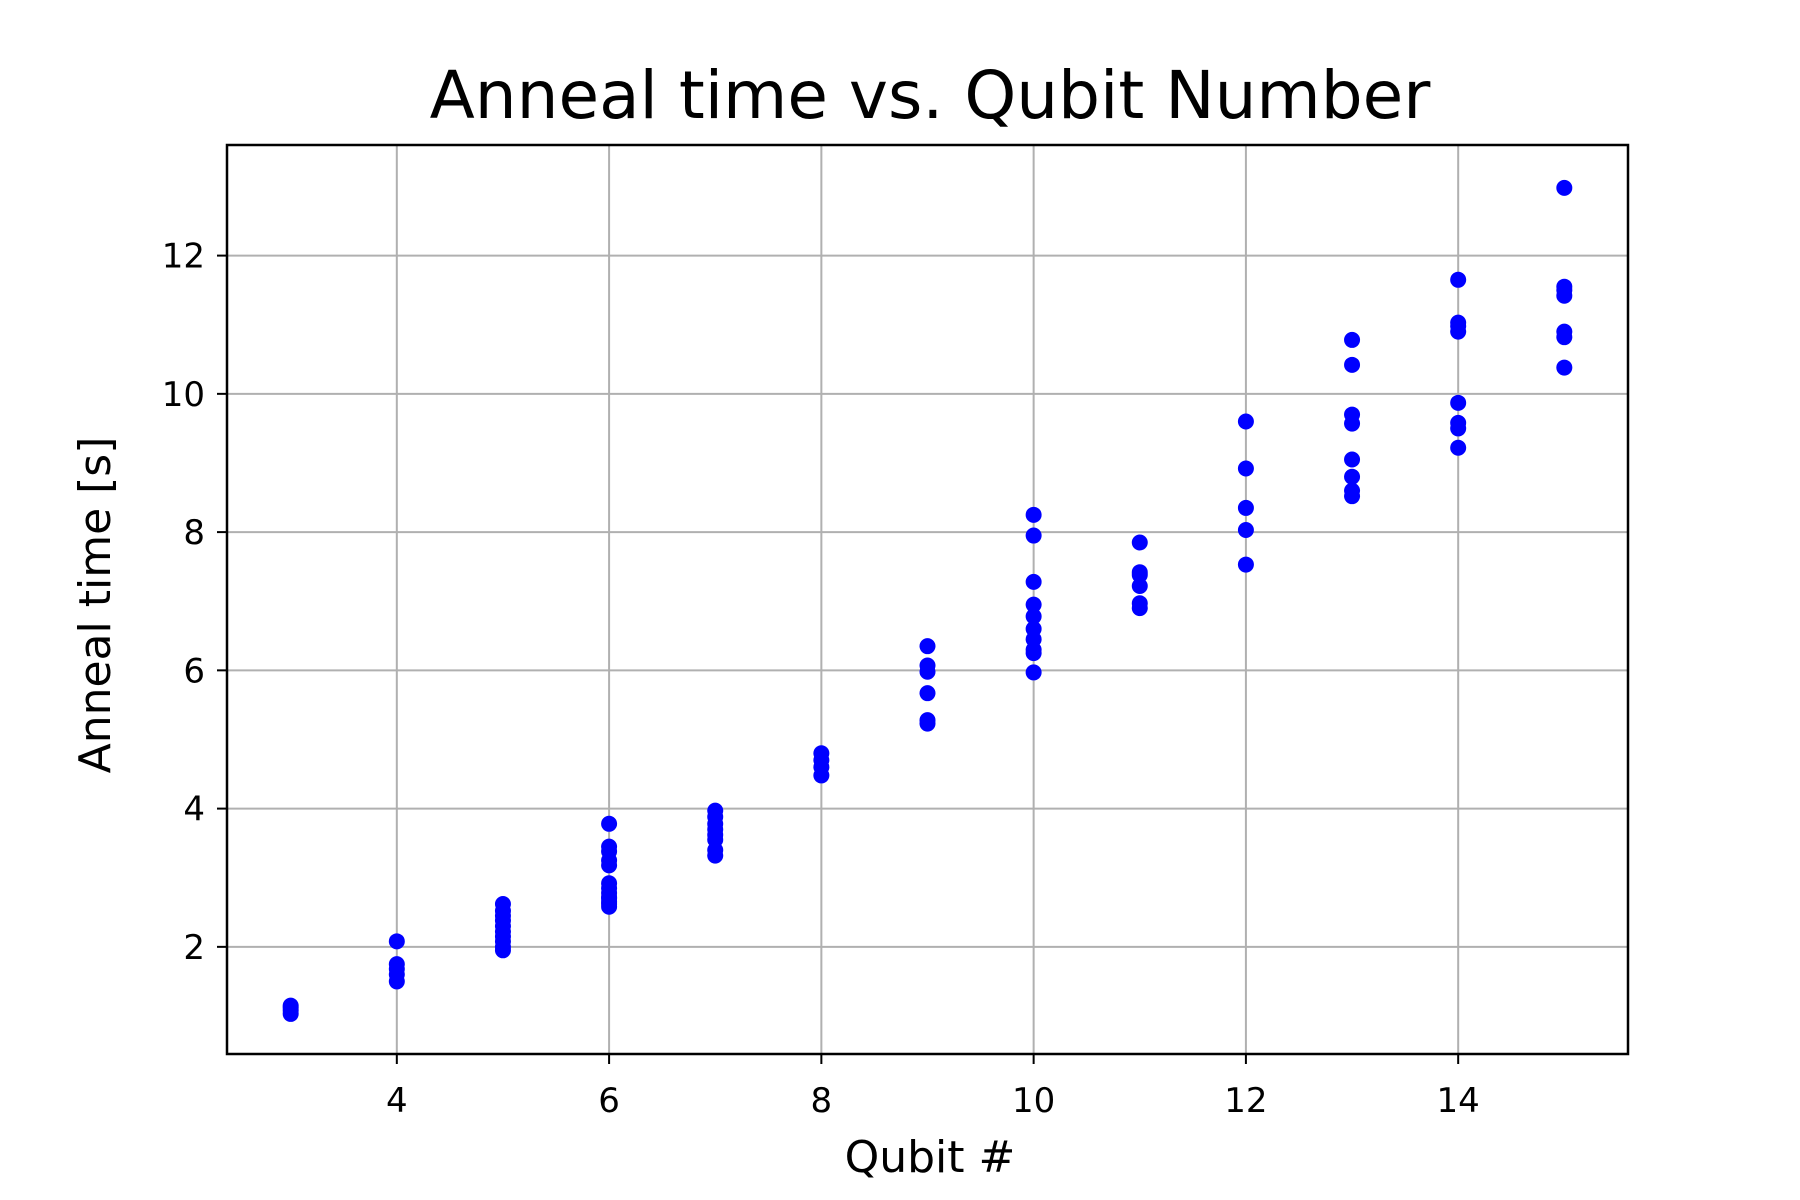  What do you see at coordinates (1458, 1101) in the screenshot?
I see `x-tick-label-5: 14` at bounding box center [1458, 1101].